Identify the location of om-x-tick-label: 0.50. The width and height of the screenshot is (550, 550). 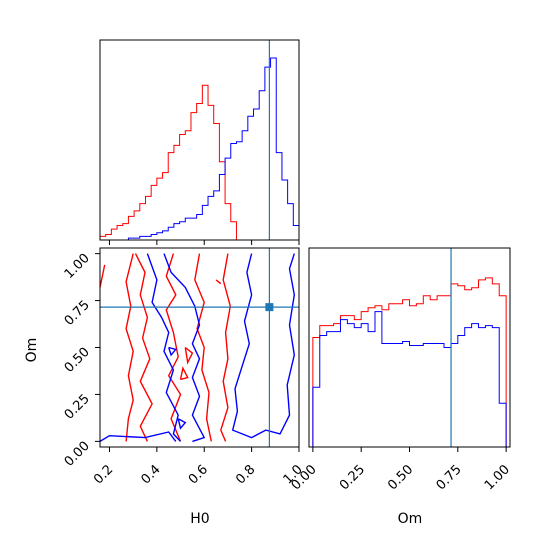
(400, 477).